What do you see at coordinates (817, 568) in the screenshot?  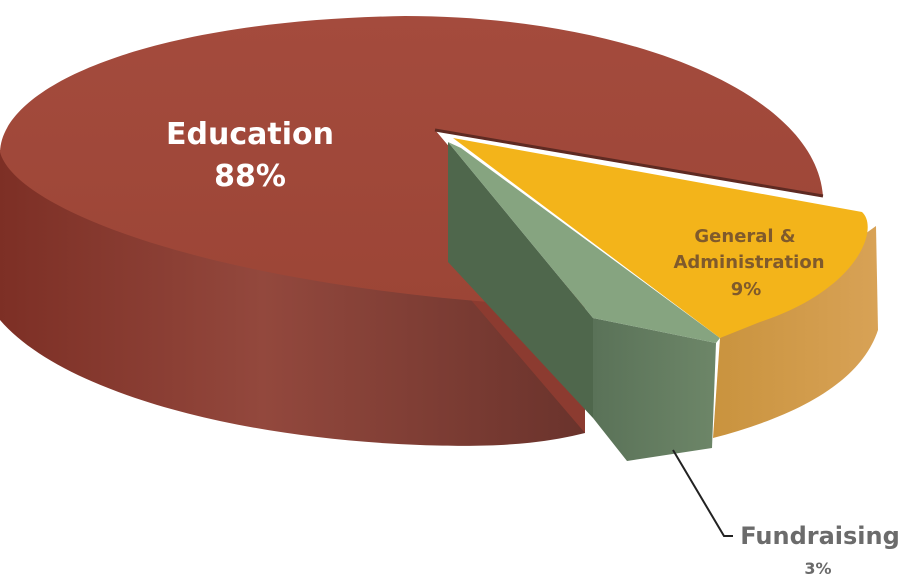 I see `label-fundraising-value: 3%` at bounding box center [817, 568].